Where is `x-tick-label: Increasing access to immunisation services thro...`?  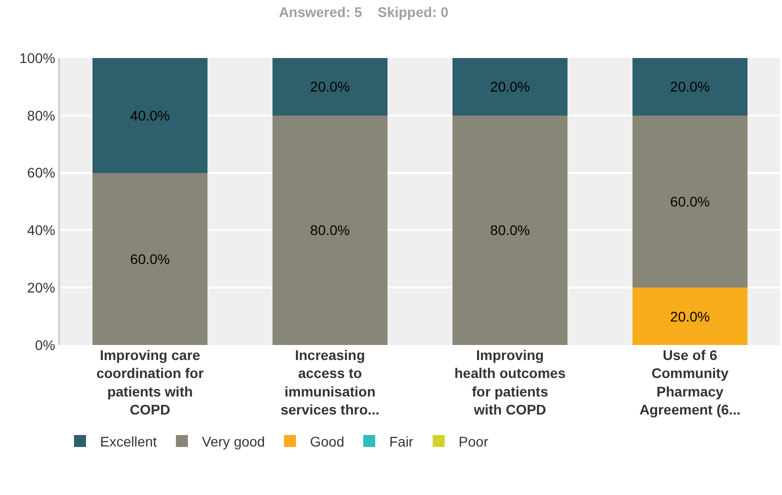
x-tick-label: Increasing access to immunisation services thro... is located at coordinates (330, 382).